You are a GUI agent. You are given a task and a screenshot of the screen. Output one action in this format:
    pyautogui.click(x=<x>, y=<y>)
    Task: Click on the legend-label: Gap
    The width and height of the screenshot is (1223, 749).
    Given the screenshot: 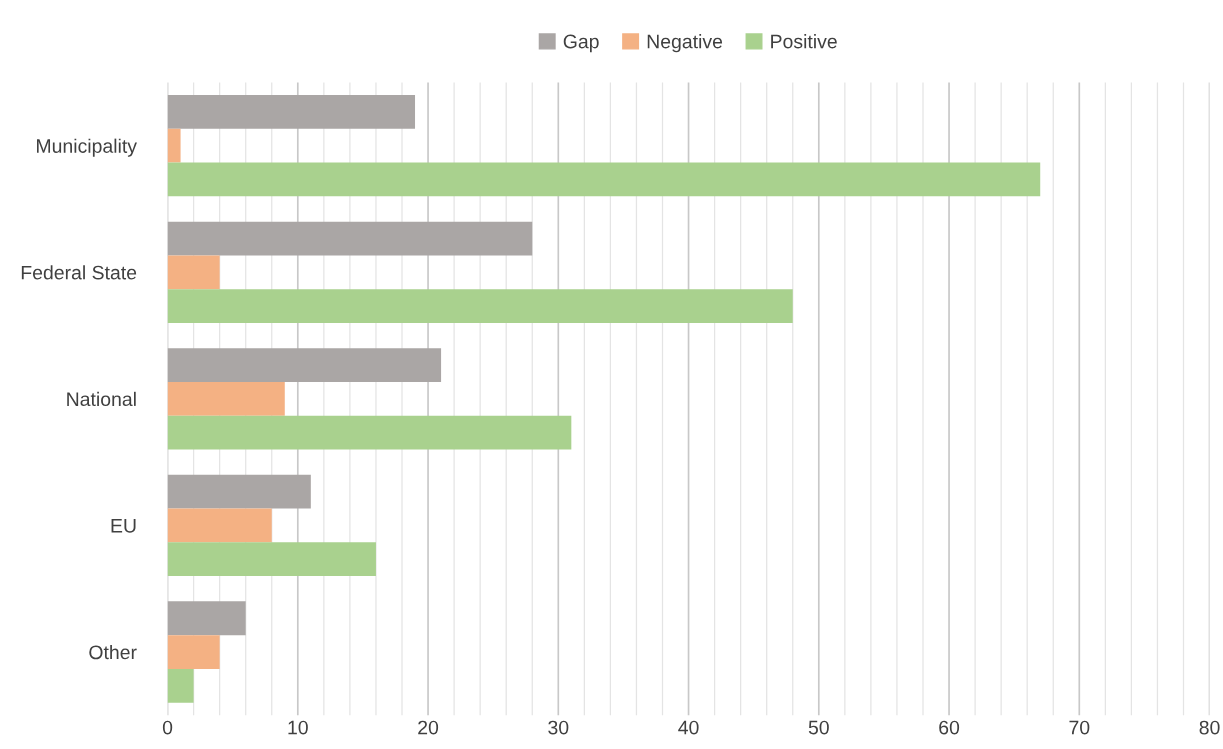 What is the action you would take?
    pyautogui.click(x=581, y=43)
    